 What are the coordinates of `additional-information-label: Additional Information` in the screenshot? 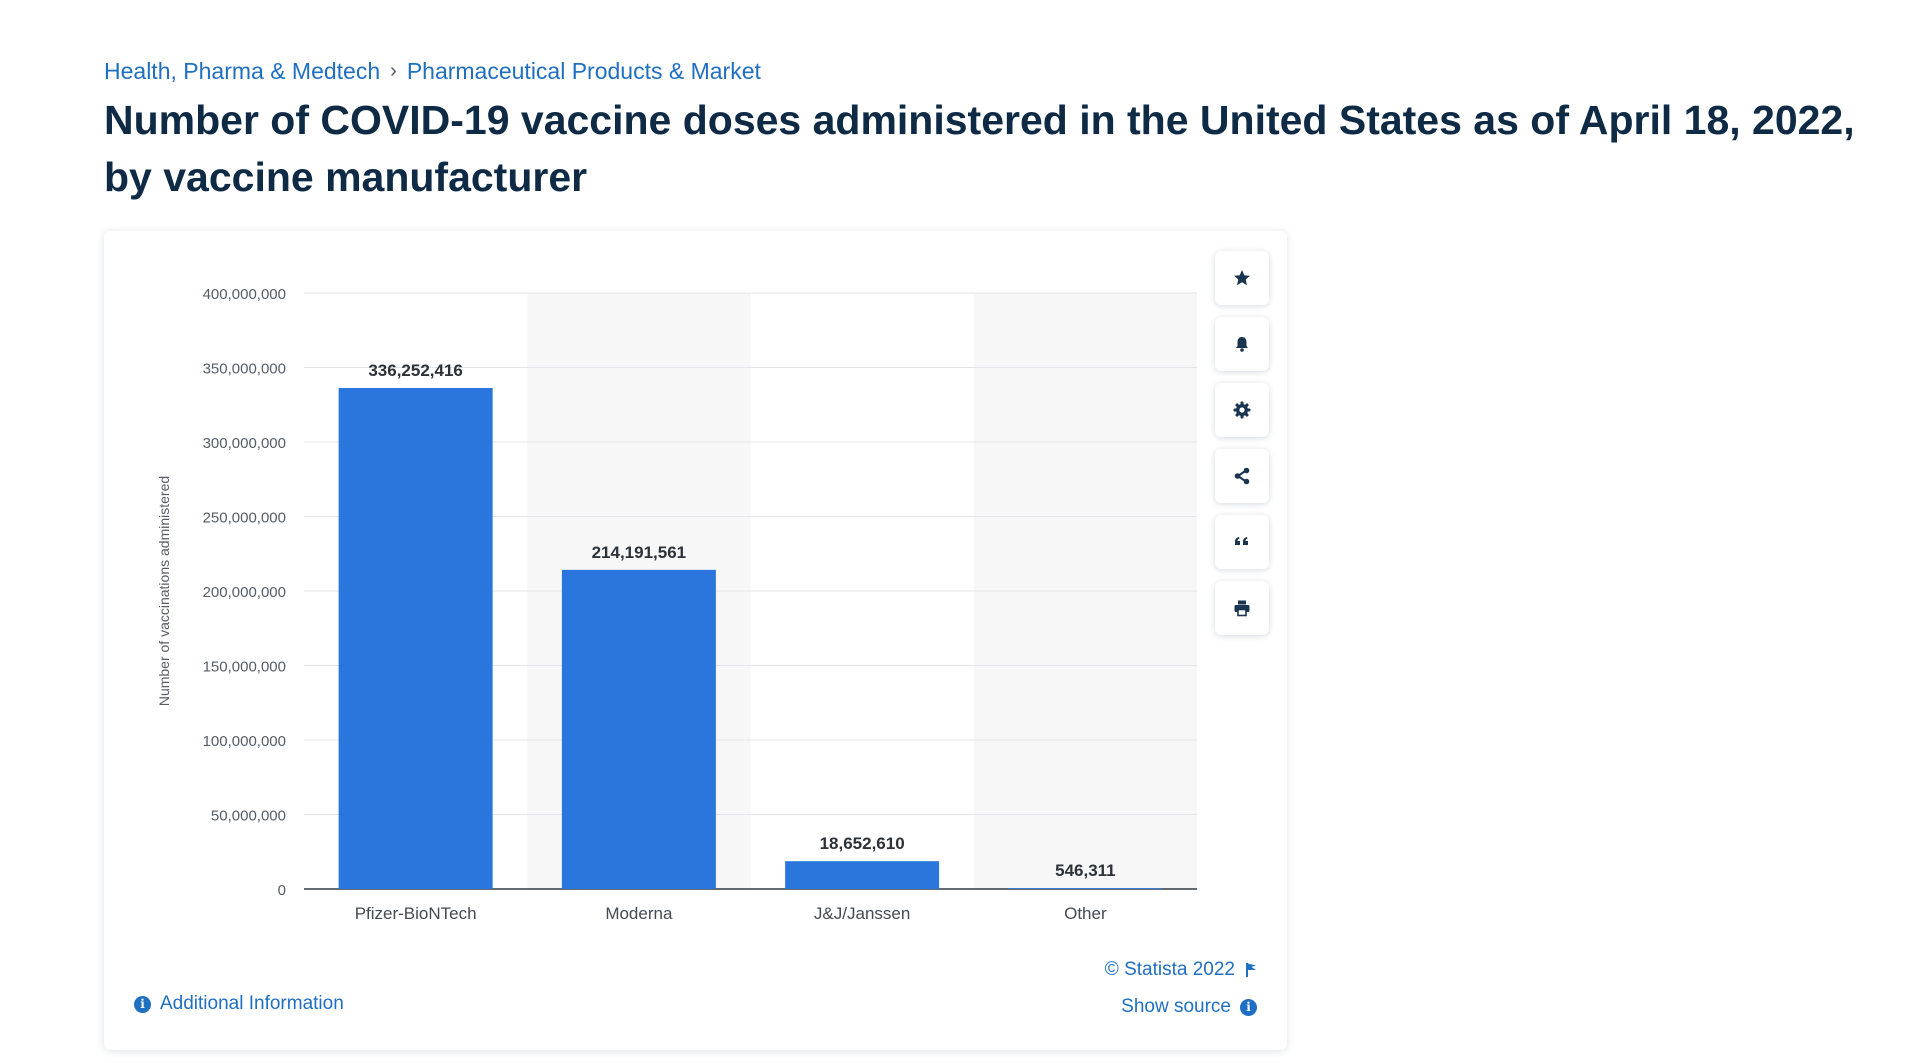 It's located at (252, 1003).